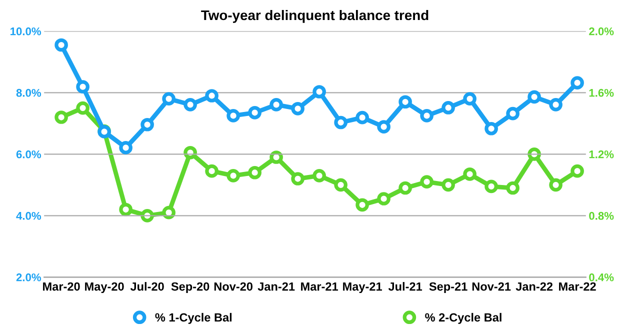 This screenshot has width=630, height=328. Describe the element at coordinates (601, 277) in the screenshot. I see `y2-tick-label: 0.4%` at that location.